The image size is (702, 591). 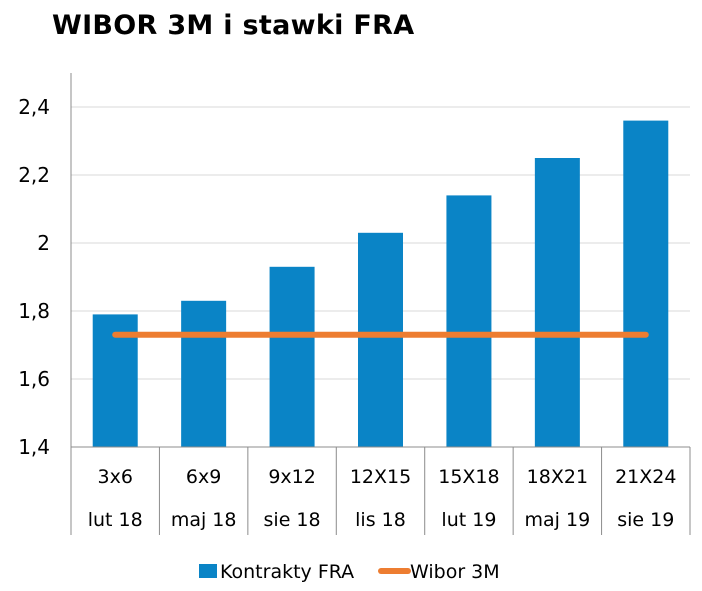 I want to click on x-tick-label: 6x9, so click(x=203, y=477).